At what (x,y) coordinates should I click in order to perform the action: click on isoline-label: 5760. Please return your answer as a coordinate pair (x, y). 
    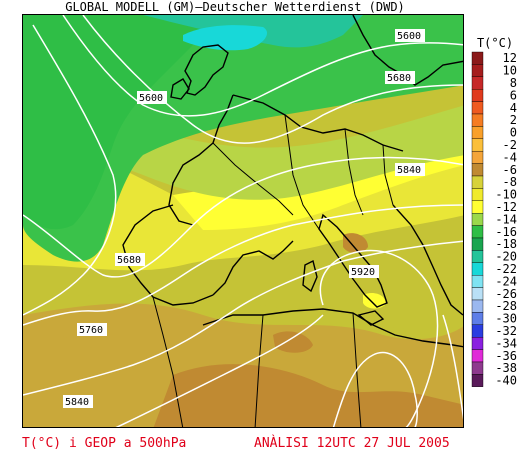
    Looking at the image, I should click on (91, 330).